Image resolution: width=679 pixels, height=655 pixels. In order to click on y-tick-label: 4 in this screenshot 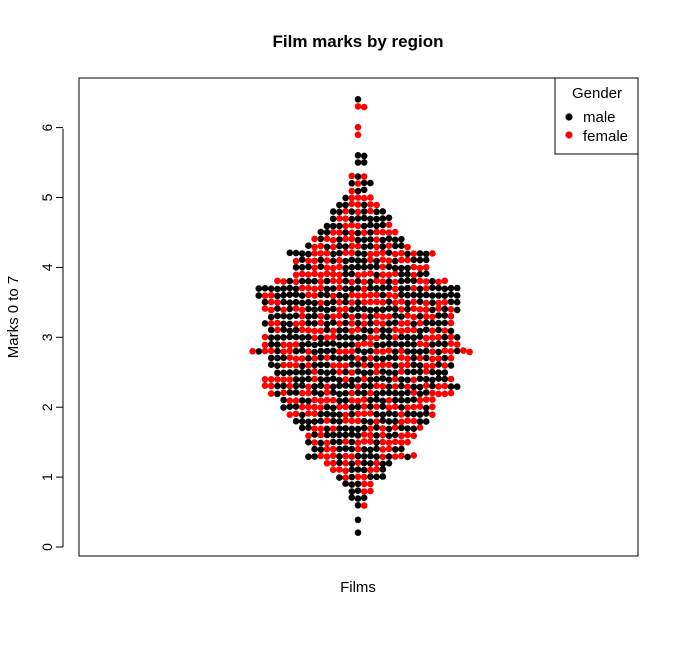, I will do `click(47, 267)`.